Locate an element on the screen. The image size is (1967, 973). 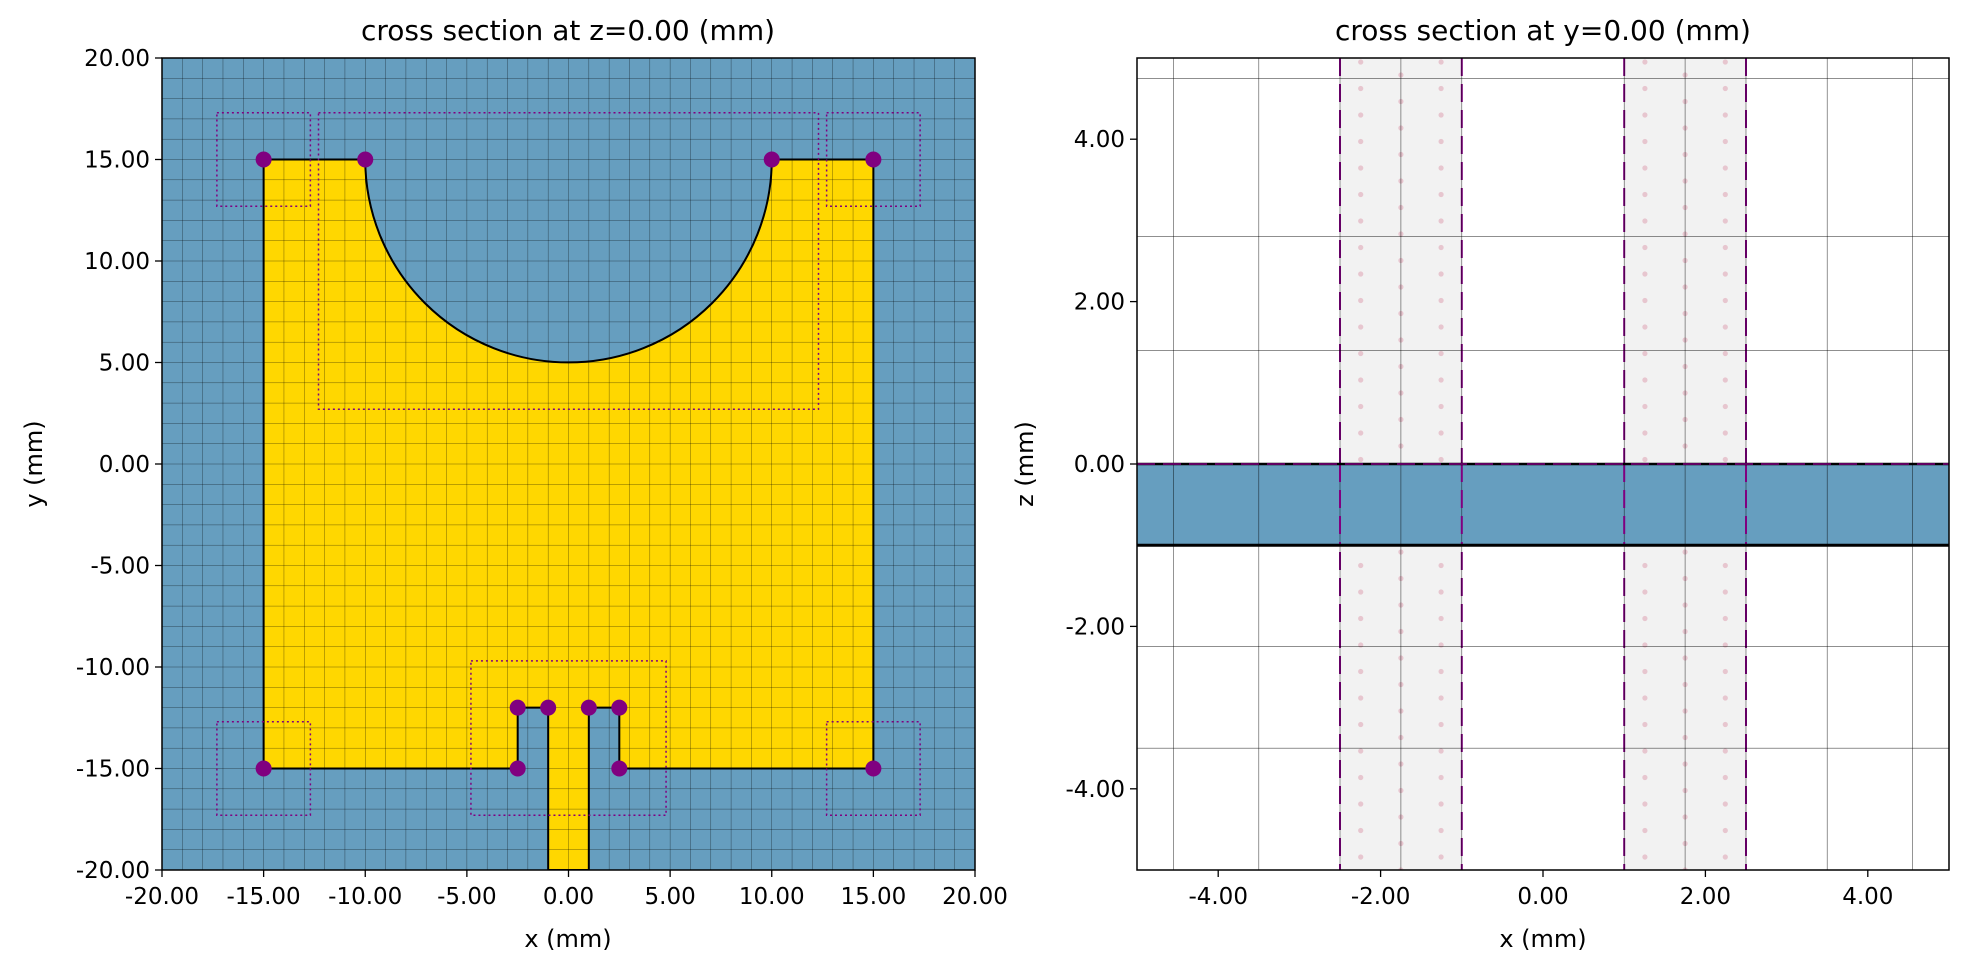
x-axis-label-z: x (mm) is located at coordinates (567, 939).